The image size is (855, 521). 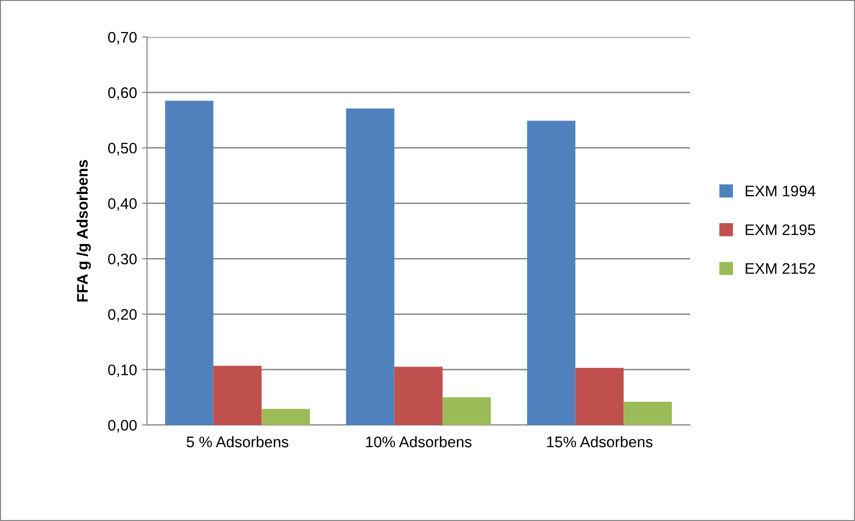 I want to click on y-tick-label: 0,50, so click(x=122, y=149).